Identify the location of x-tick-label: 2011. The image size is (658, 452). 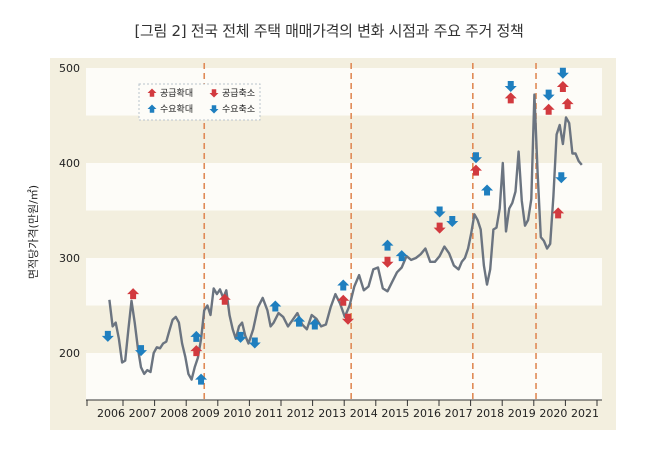
(269, 413).